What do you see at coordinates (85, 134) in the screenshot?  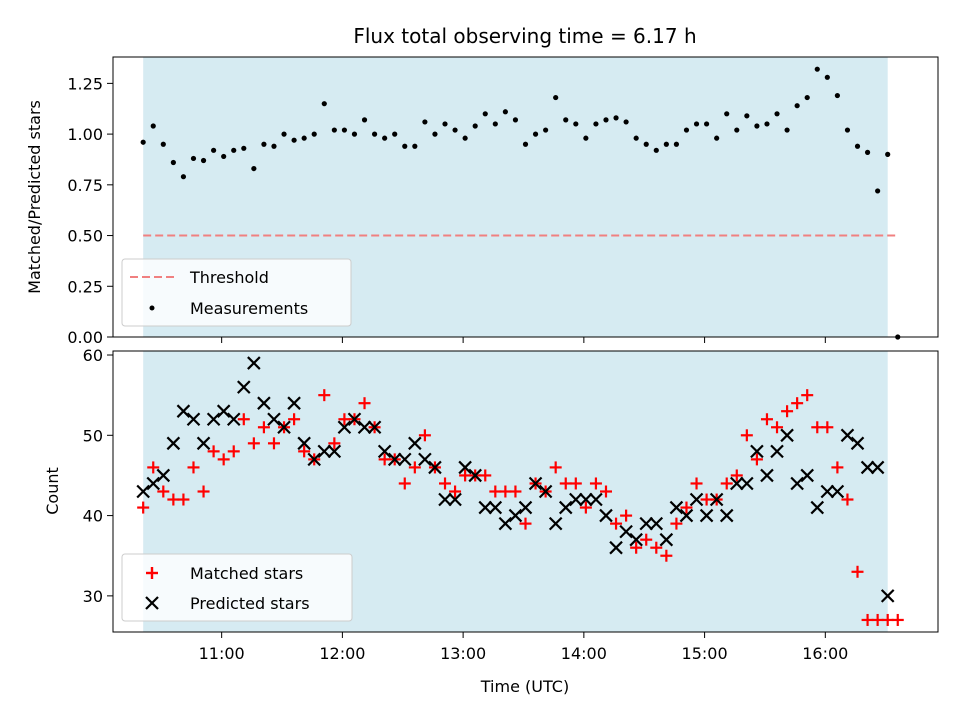 I see `y-tick-label: 1.00` at bounding box center [85, 134].